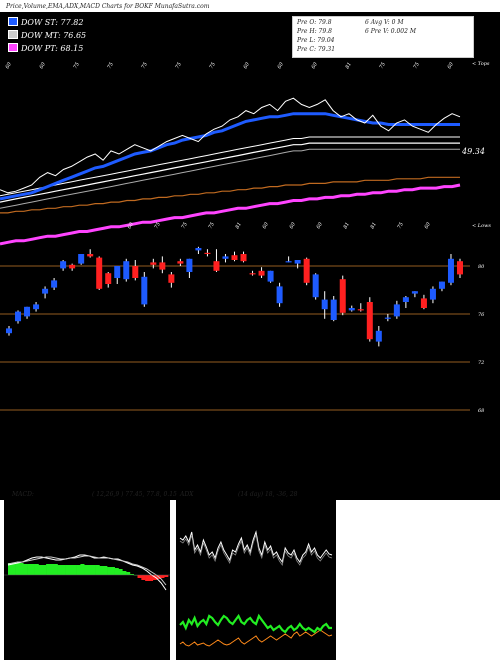  Describe the element at coordinates (54, 35) in the screenshot. I see `legend-label-mt: DOW MT: 76.65` at that location.